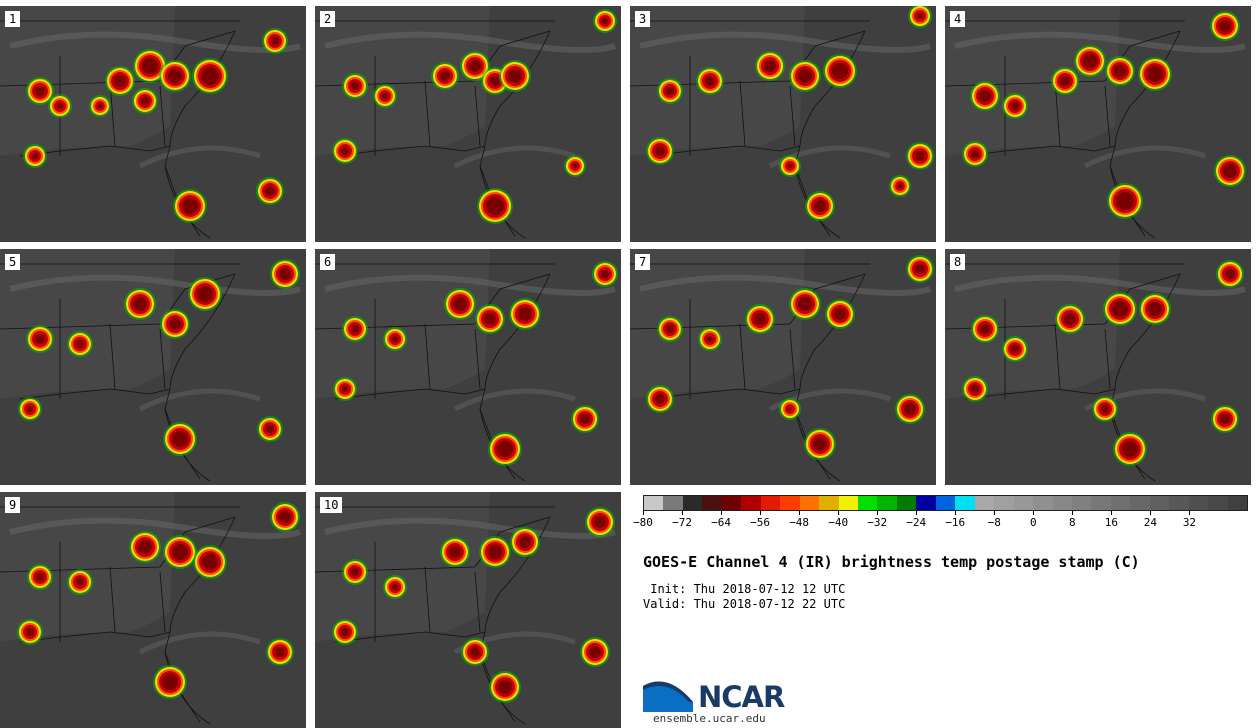 The height and width of the screenshot is (728, 1260). What do you see at coordinates (13, 262) in the screenshot?
I see `panel-number: 5` at bounding box center [13, 262].